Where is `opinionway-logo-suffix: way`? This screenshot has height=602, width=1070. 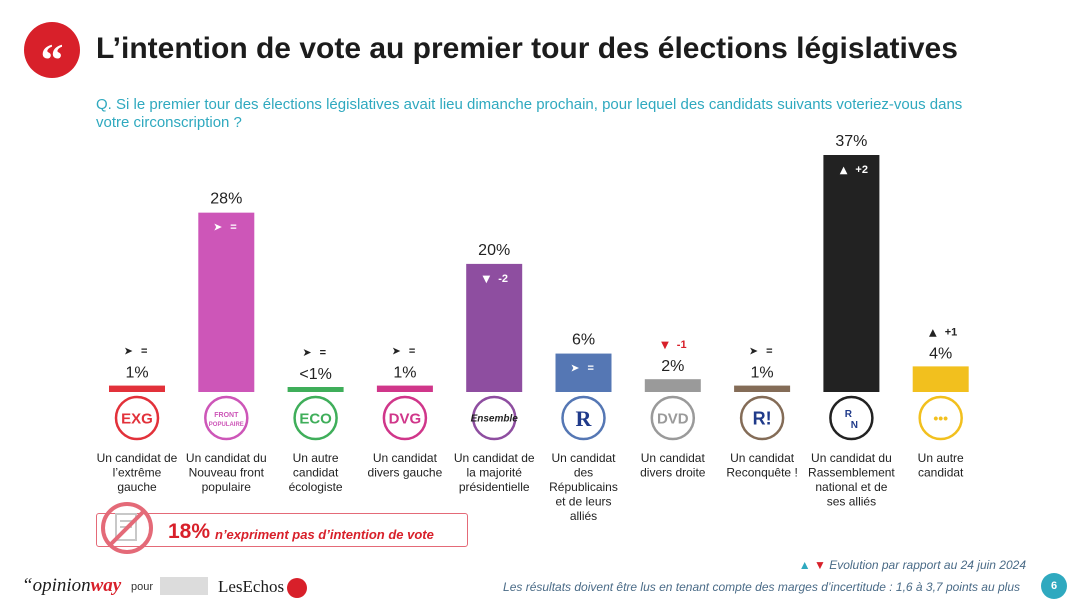
opinionway-logo-suffix: way is located at coordinates (106, 585).